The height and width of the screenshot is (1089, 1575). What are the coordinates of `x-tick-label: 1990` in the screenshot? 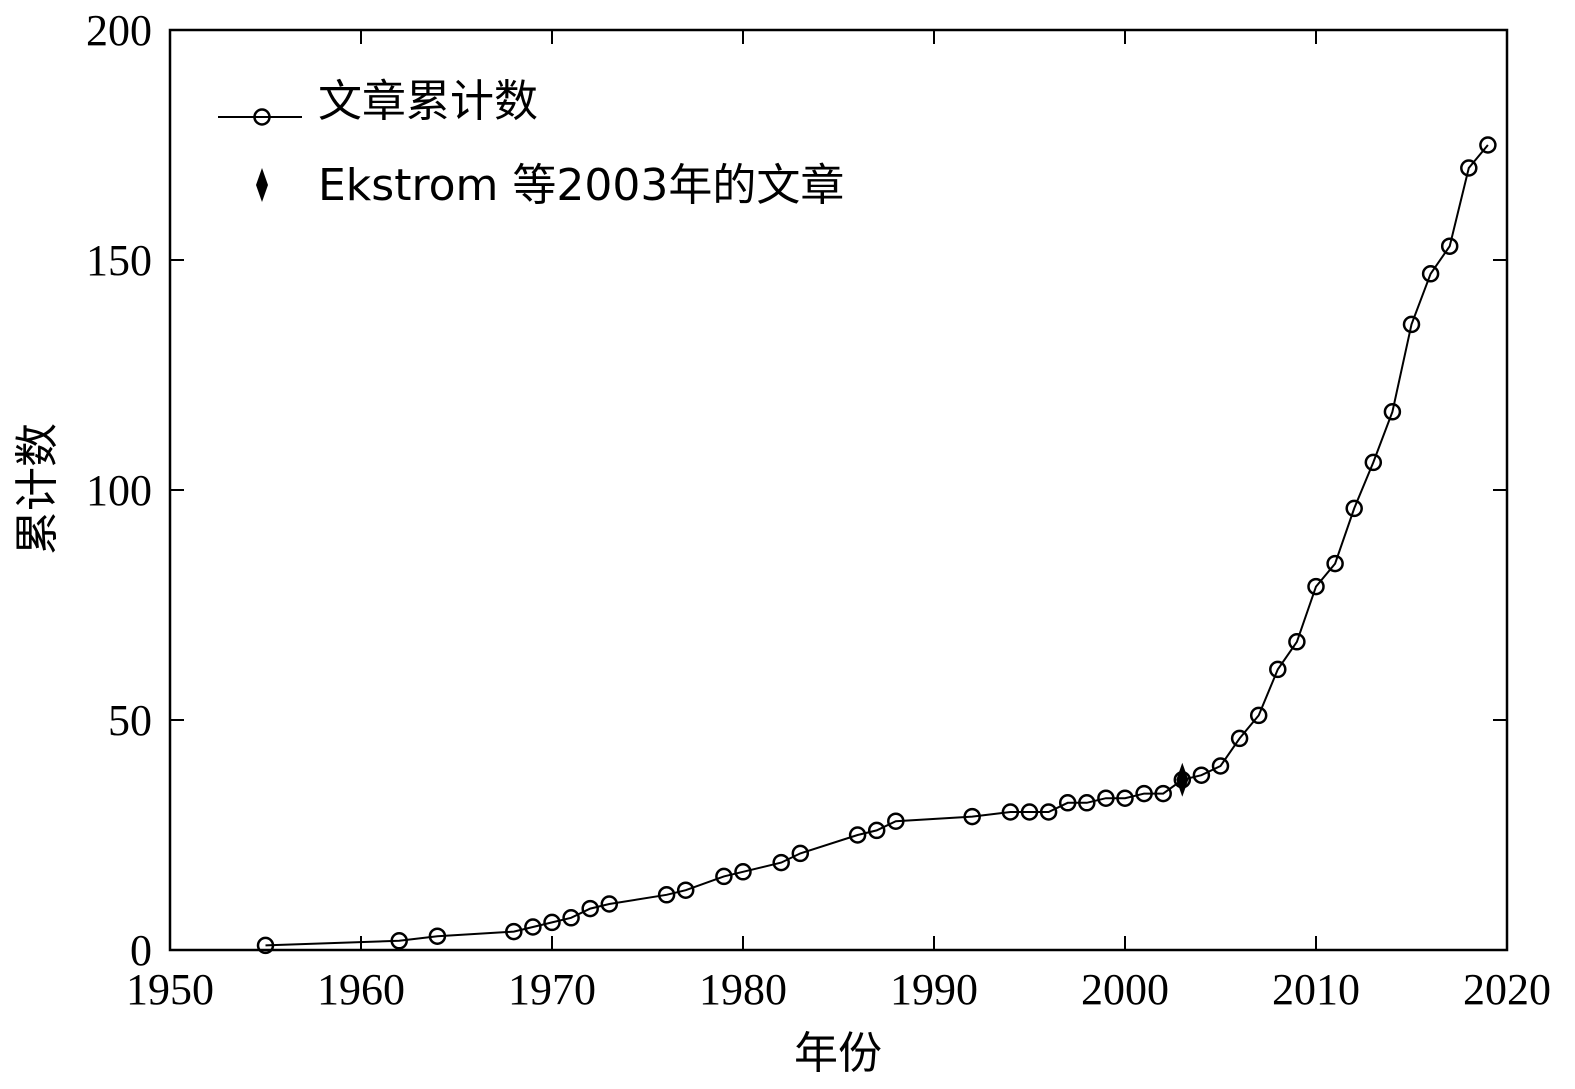 It's located at (934, 989).